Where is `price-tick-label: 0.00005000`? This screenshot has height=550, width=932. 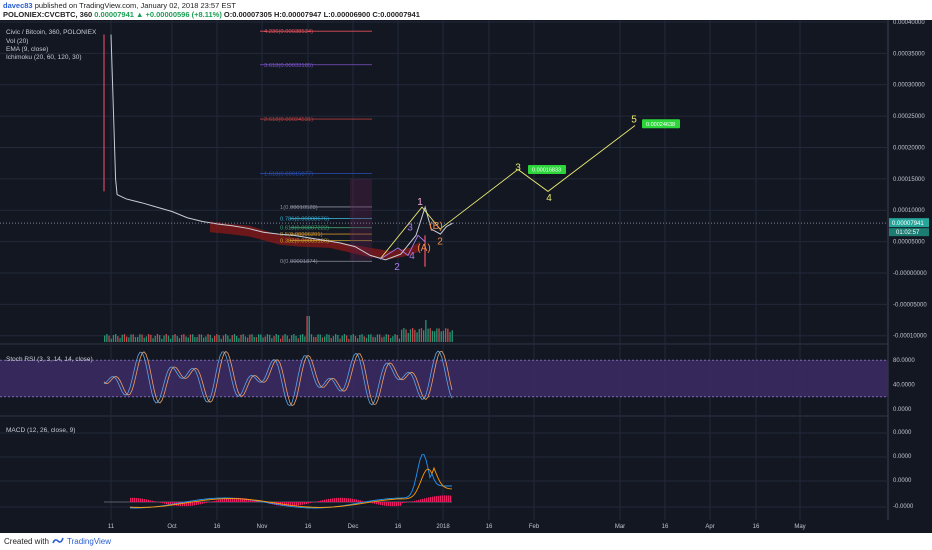 price-tick-label: 0.00005000 is located at coordinates (909, 243).